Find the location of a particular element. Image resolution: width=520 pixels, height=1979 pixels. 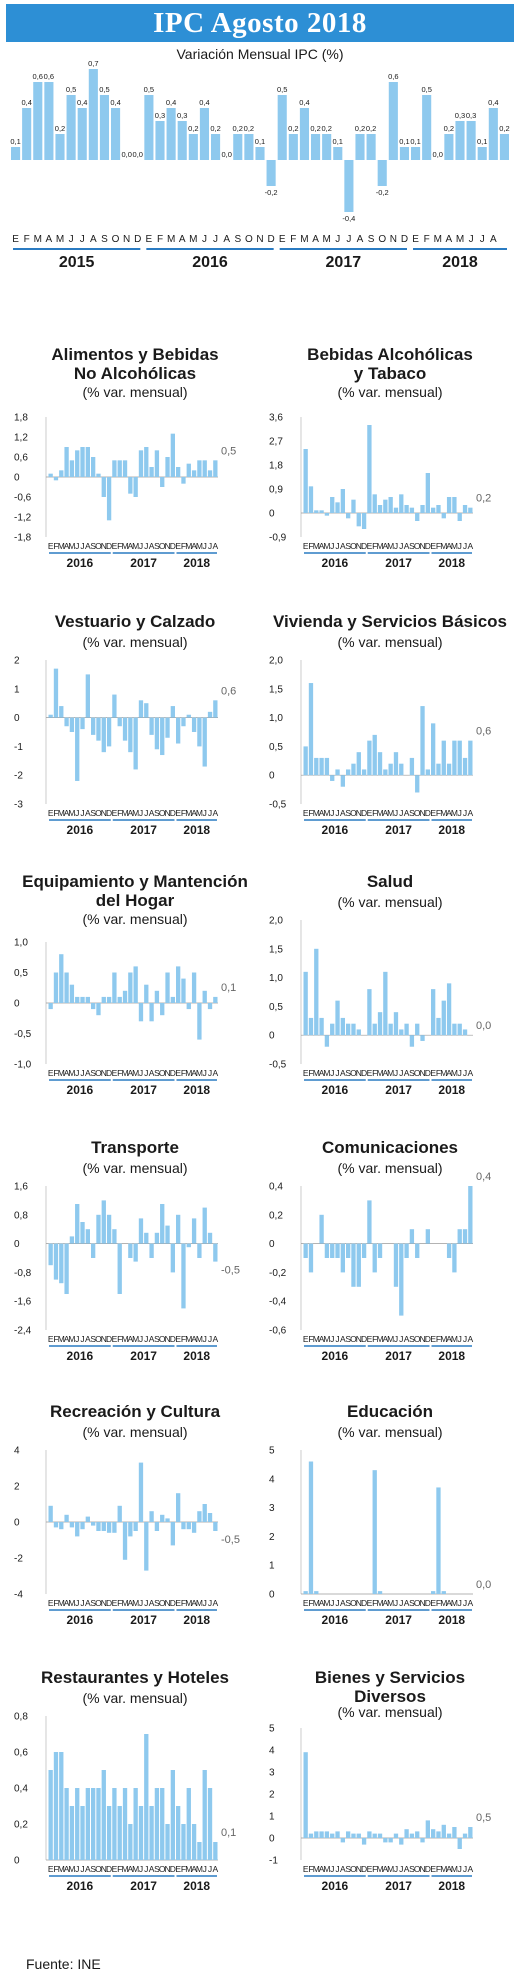

y-tick-label: -0,2 is located at coordinates (278, 1273).